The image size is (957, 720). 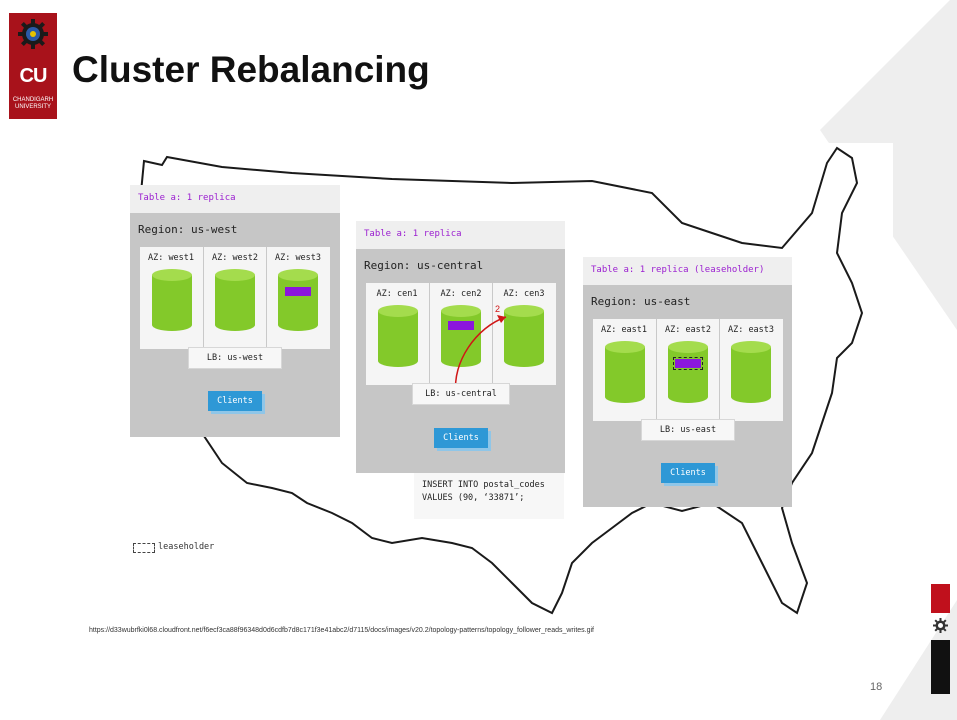 What do you see at coordinates (461, 394) in the screenshot?
I see `load-balancer: LB: us-central` at bounding box center [461, 394].